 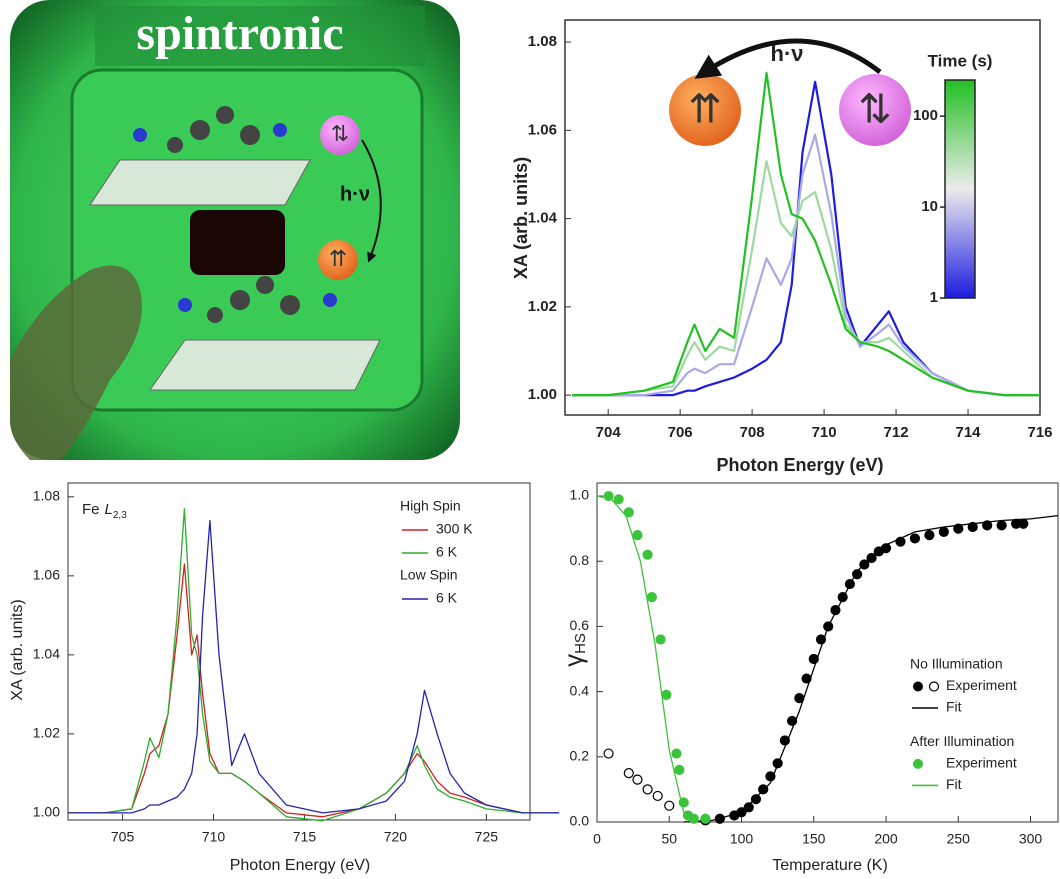 What do you see at coordinates (680, 432) in the screenshot?
I see `x-tick-label: 706` at bounding box center [680, 432].